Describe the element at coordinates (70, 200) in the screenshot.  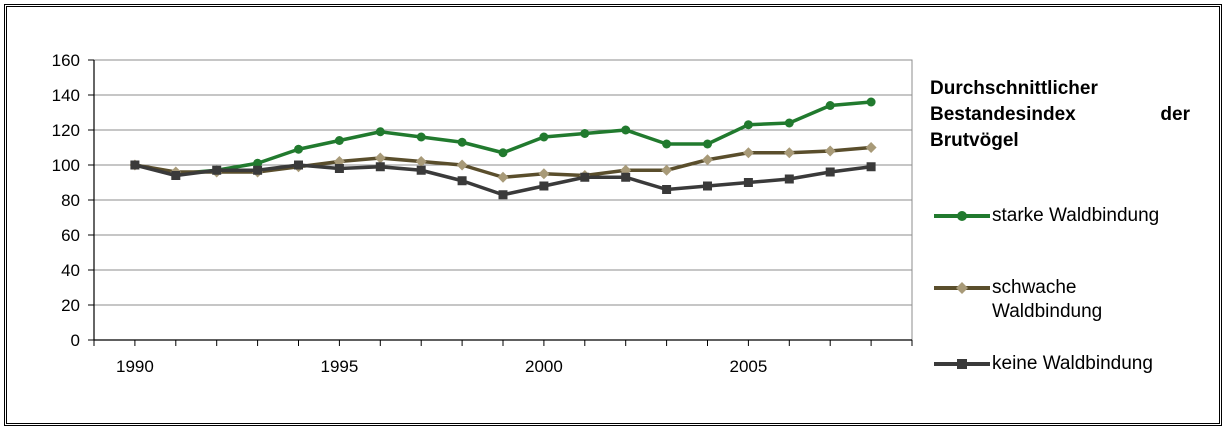
I see `y-tick-label: 80` at that location.